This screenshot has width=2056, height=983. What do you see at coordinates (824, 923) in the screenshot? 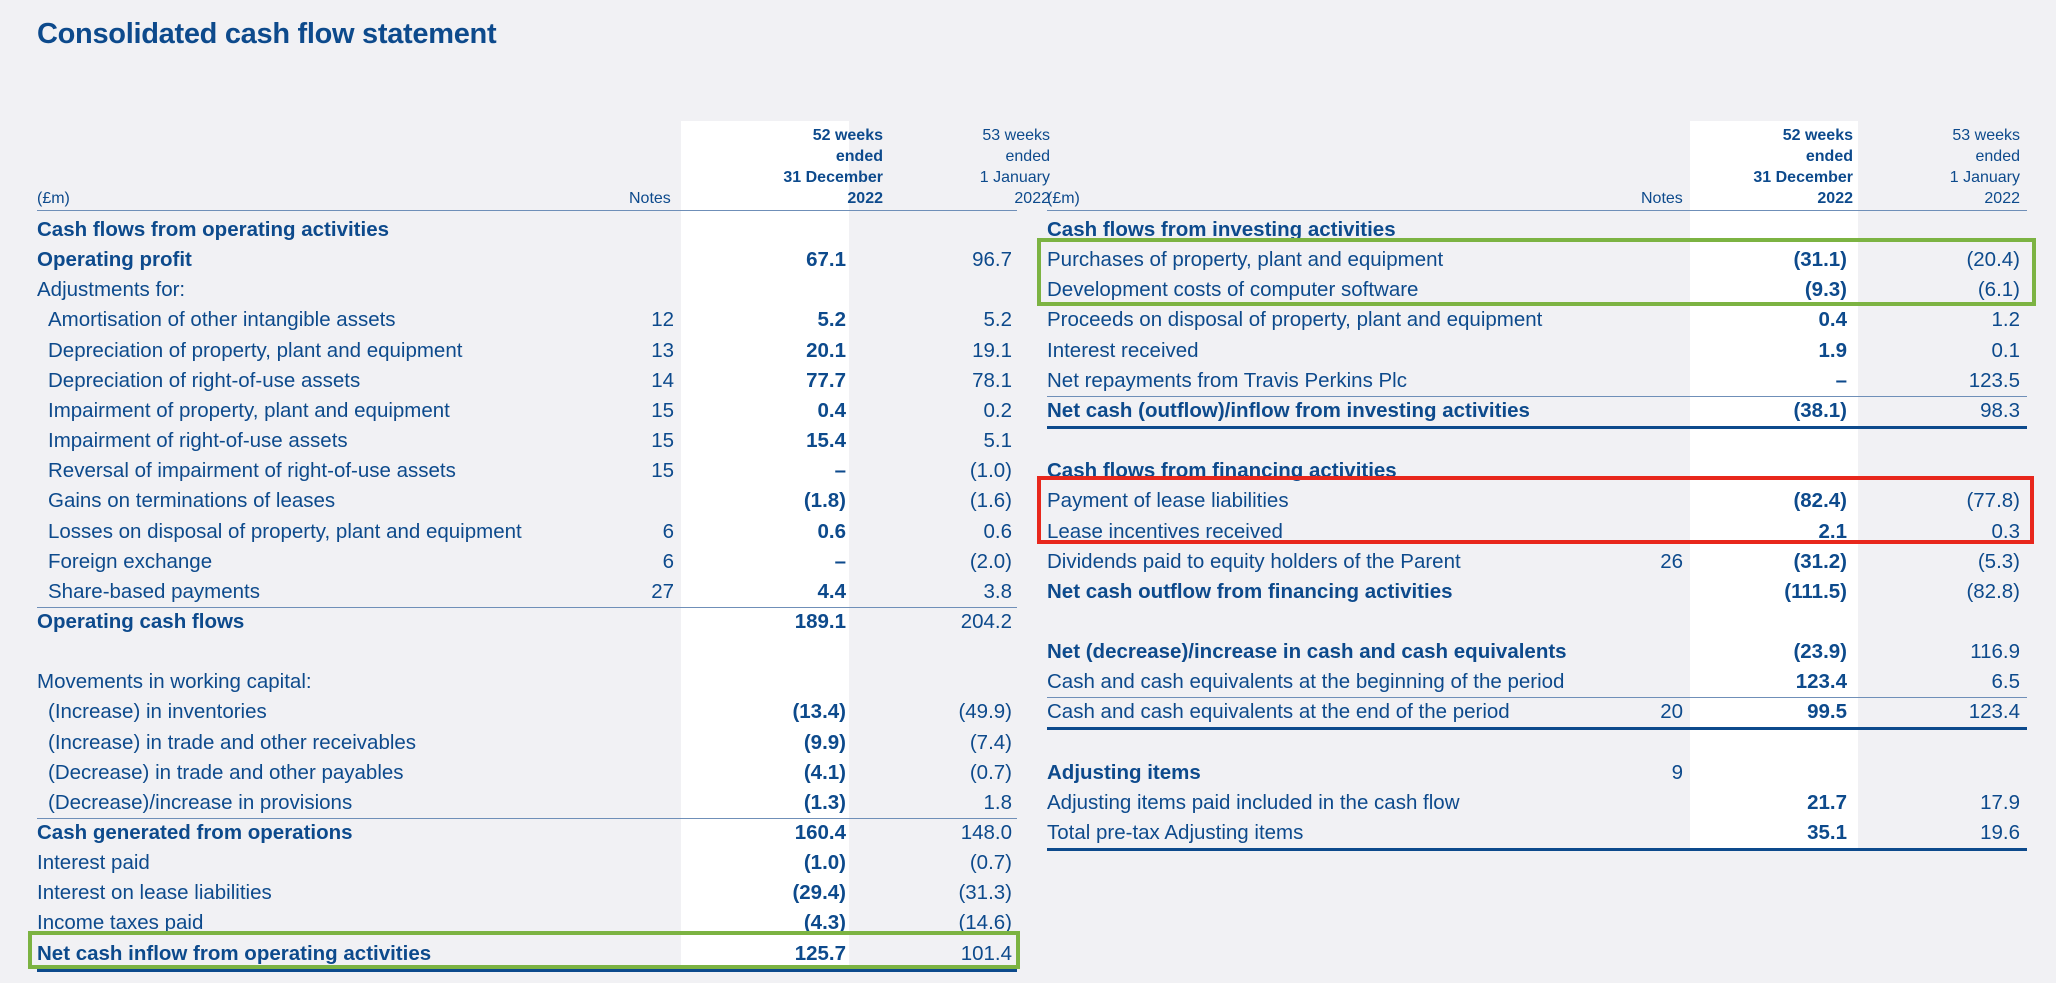
I see `value-current-year: (4.3)` at bounding box center [824, 923].